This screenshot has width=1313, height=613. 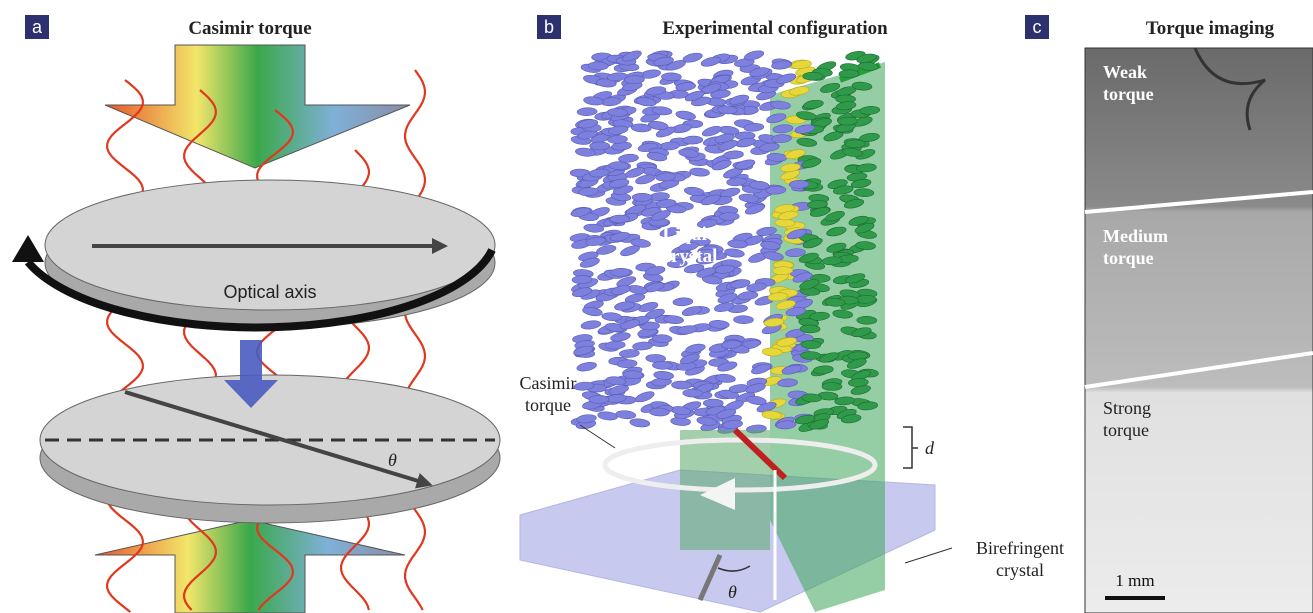 What do you see at coordinates (1135, 247) in the screenshot?
I see `medium-label: Medium torque` at bounding box center [1135, 247].